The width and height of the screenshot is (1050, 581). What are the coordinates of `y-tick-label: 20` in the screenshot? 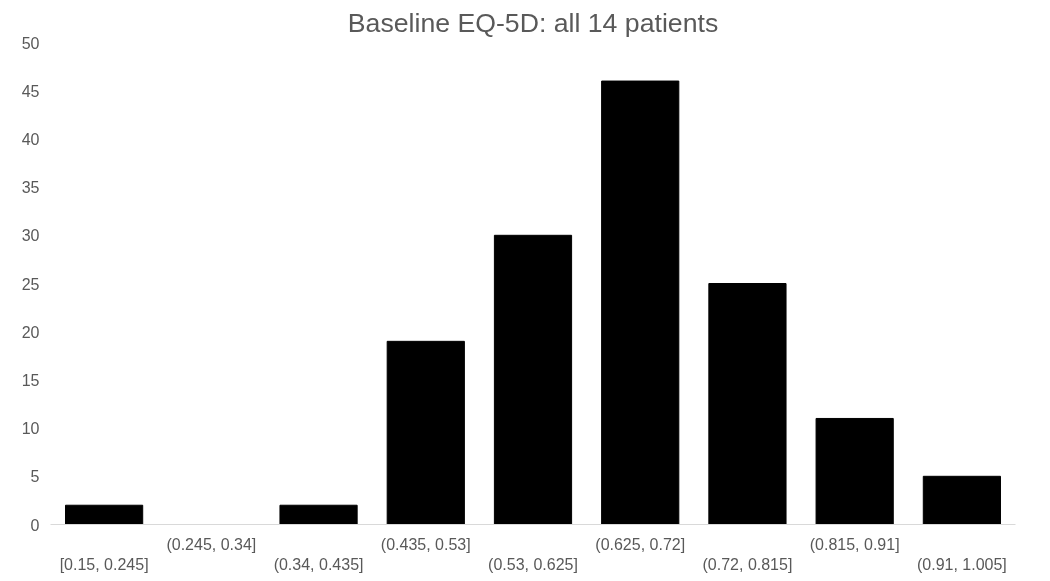 It's located at (30, 332).